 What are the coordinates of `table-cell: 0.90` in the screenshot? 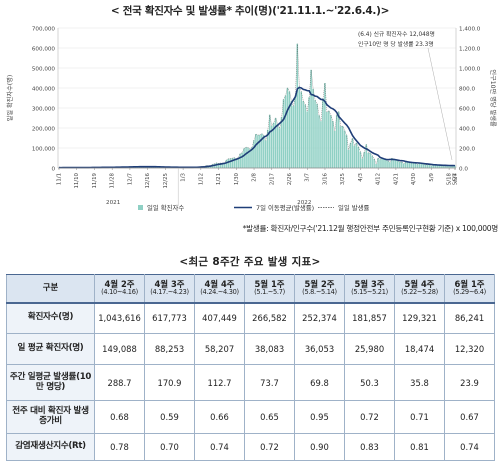 It's located at (319, 447).